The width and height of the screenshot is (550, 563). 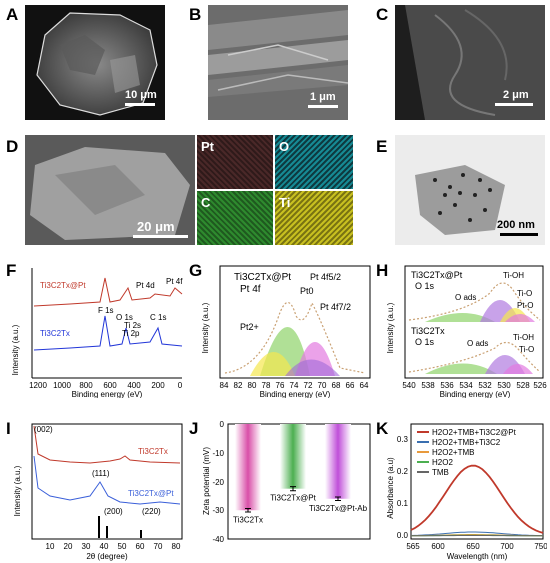 What do you see at coordinates (50, 546) in the screenshot?
I see `xtick-i-0: 10` at bounding box center [50, 546].